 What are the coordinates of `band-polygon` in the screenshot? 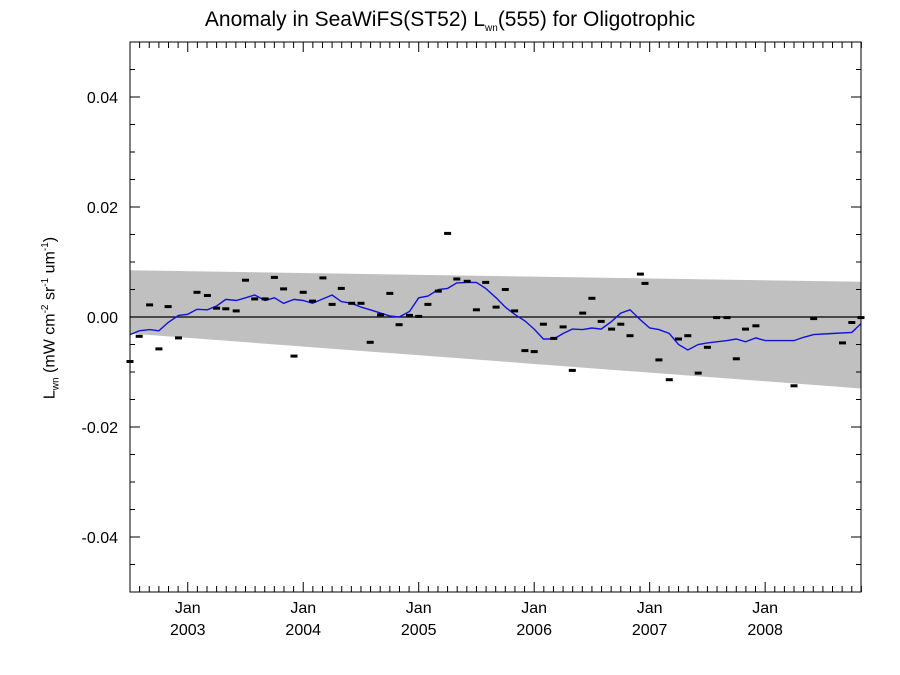 It's located at (495, 329).